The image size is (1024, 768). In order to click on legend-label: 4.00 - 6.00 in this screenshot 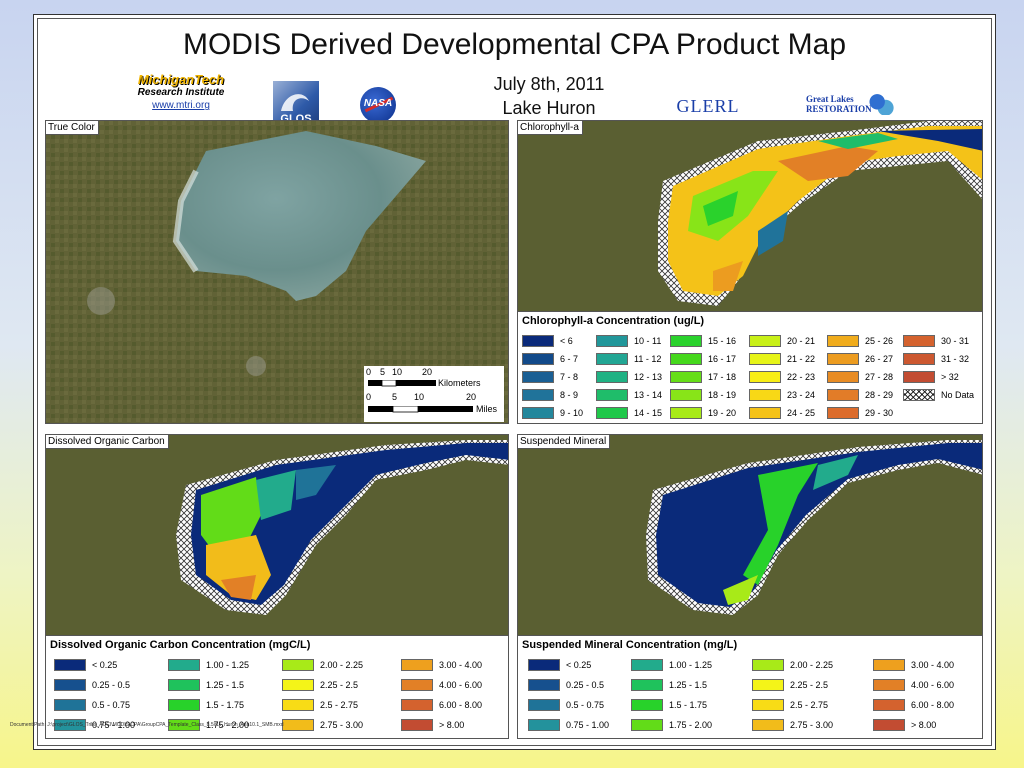, I will do `click(461, 685)`.